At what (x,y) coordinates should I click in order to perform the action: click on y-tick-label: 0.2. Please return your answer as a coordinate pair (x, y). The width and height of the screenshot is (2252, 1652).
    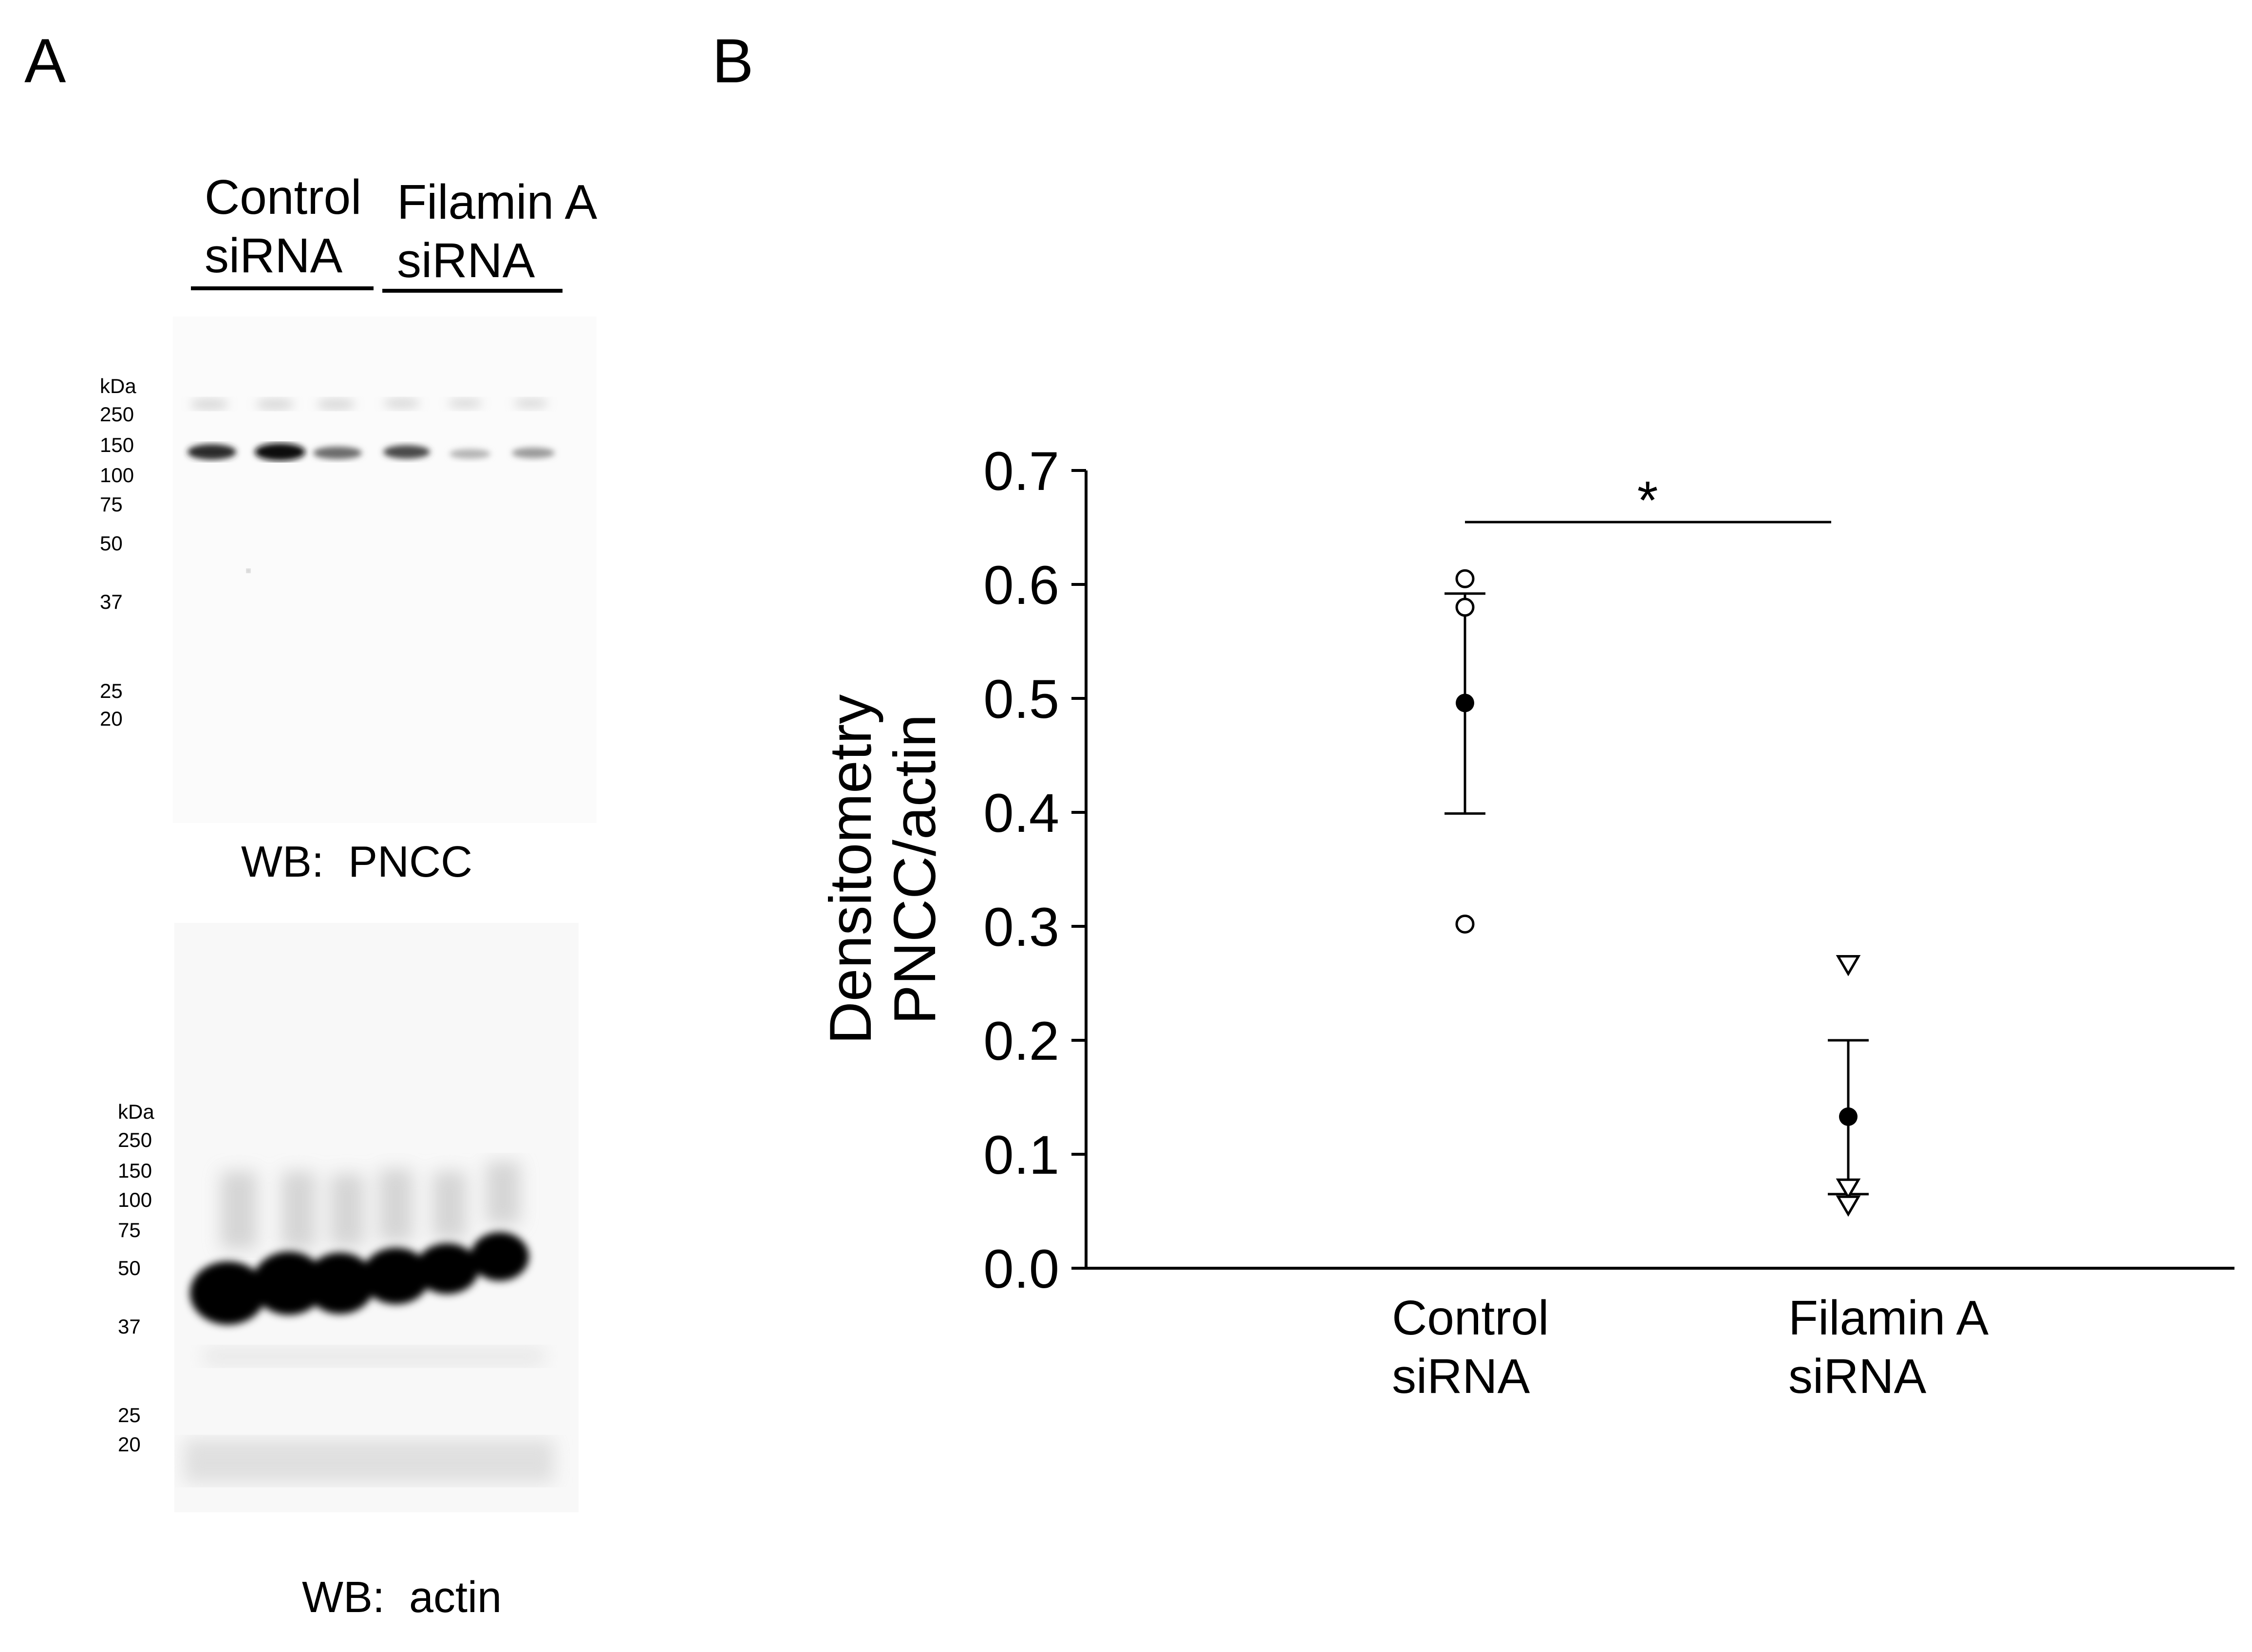
    Looking at the image, I should click on (1021, 1041).